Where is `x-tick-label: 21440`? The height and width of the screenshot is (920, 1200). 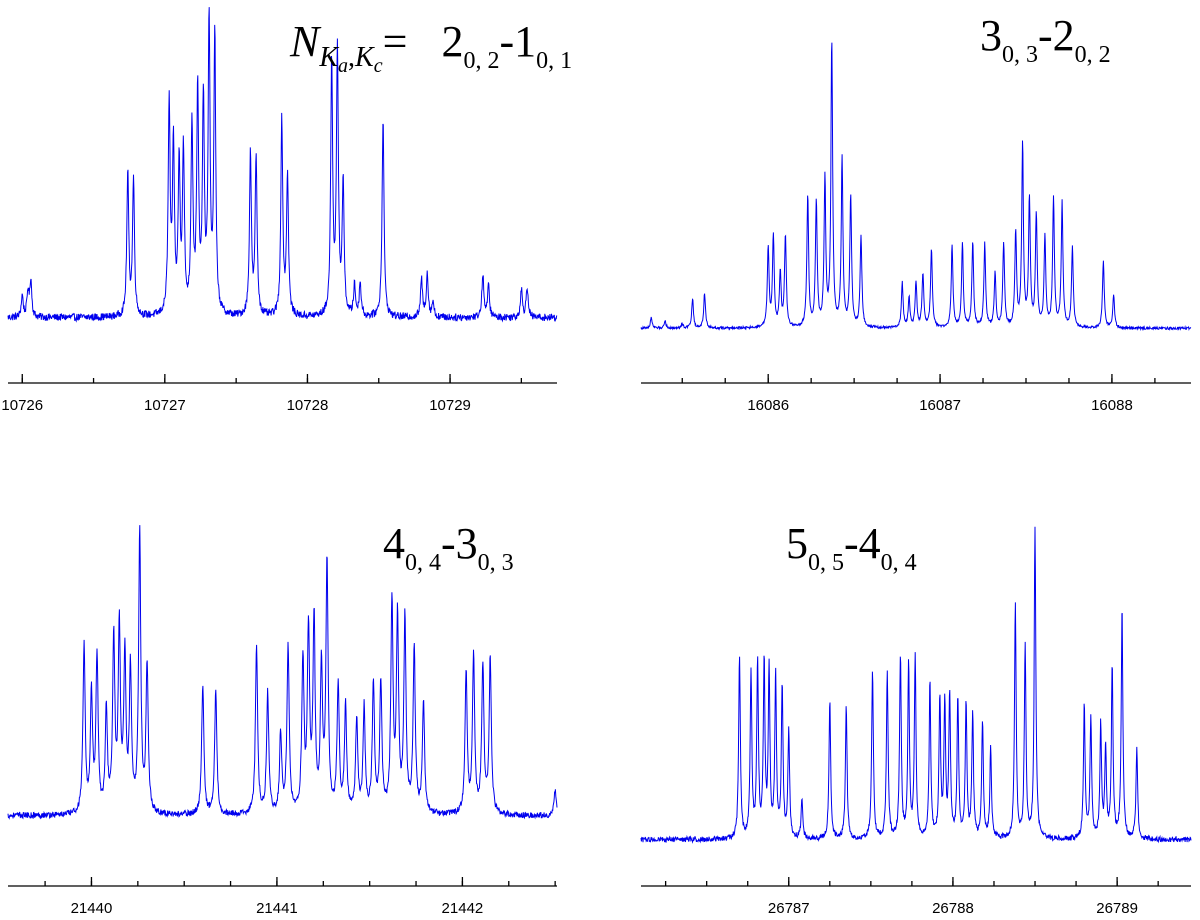
x-tick-label: 21440 is located at coordinates (92, 908).